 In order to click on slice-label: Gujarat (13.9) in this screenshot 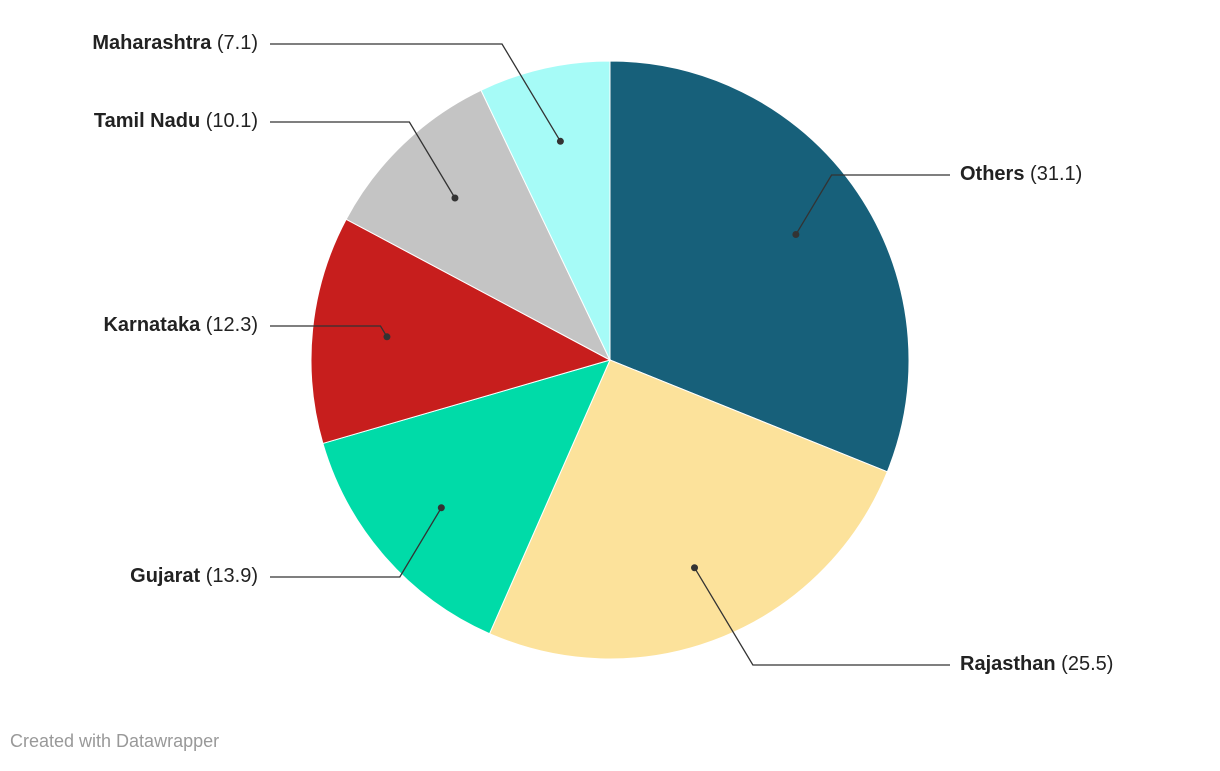, I will do `click(194, 576)`.